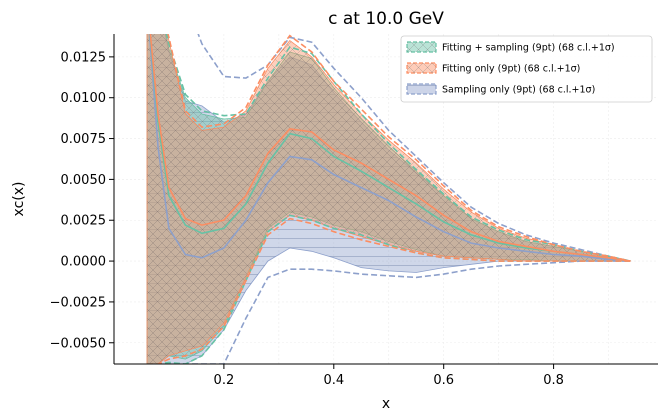 The height and width of the screenshot is (420, 666). What do you see at coordinates (84, 221) in the screenshot?
I see `y-tick-label: 0.0025` at bounding box center [84, 221].